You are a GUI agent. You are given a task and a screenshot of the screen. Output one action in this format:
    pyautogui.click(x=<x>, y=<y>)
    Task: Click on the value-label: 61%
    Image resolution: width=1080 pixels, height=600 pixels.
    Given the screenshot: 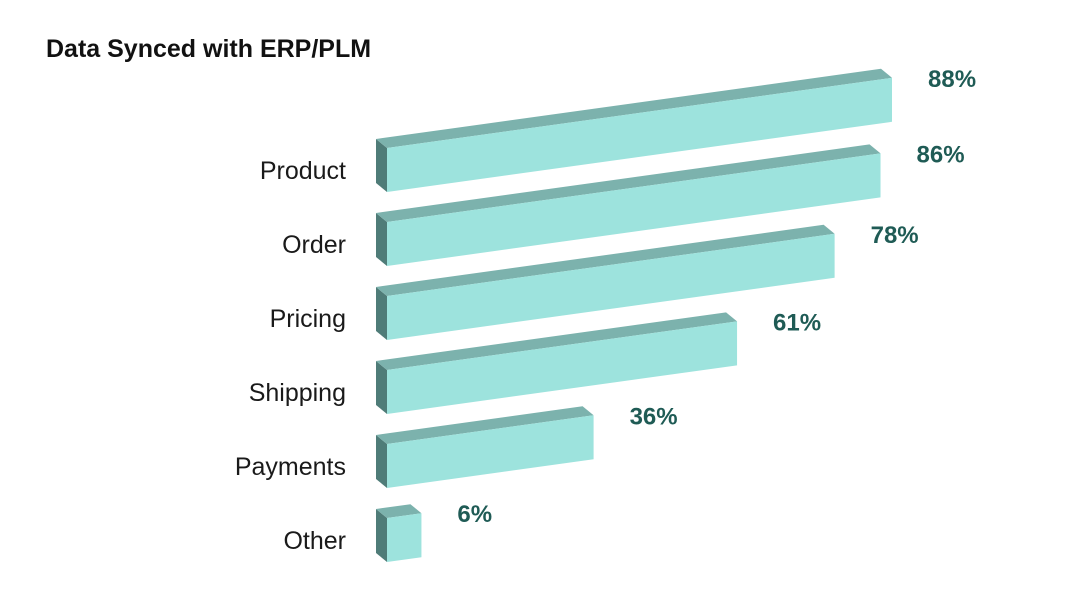 What is the action you would take?
    pyautogui.click(x=797, y=322)
    